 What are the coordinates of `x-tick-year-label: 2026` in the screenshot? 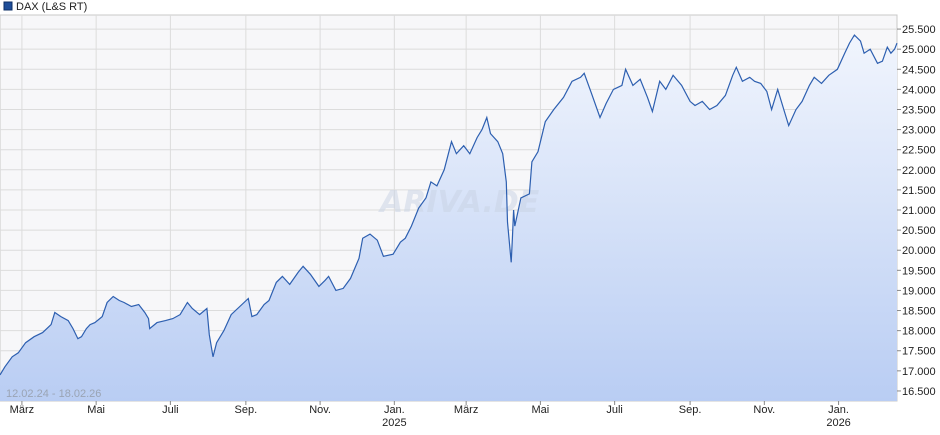 It's located at (838, 423).